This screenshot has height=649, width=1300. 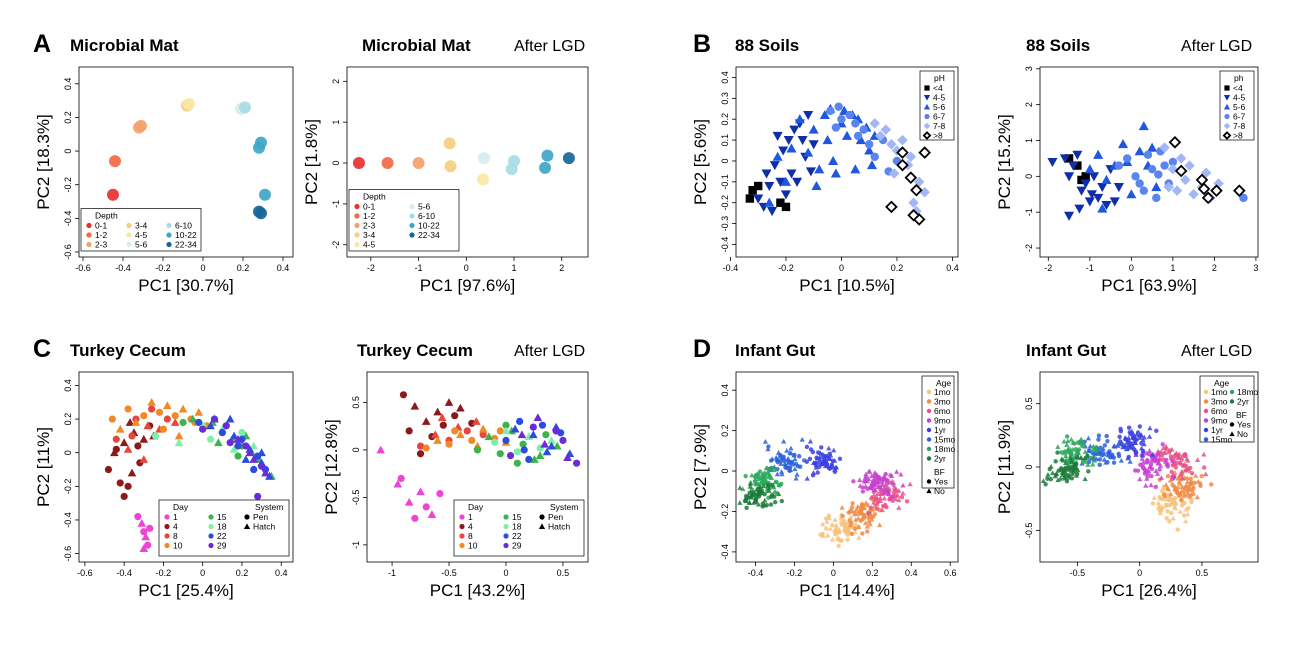 What do you see at coordinates (68, 487) in the screenshot?
I see `y-tick-label: -0.2` at bounding box center [68, 487].